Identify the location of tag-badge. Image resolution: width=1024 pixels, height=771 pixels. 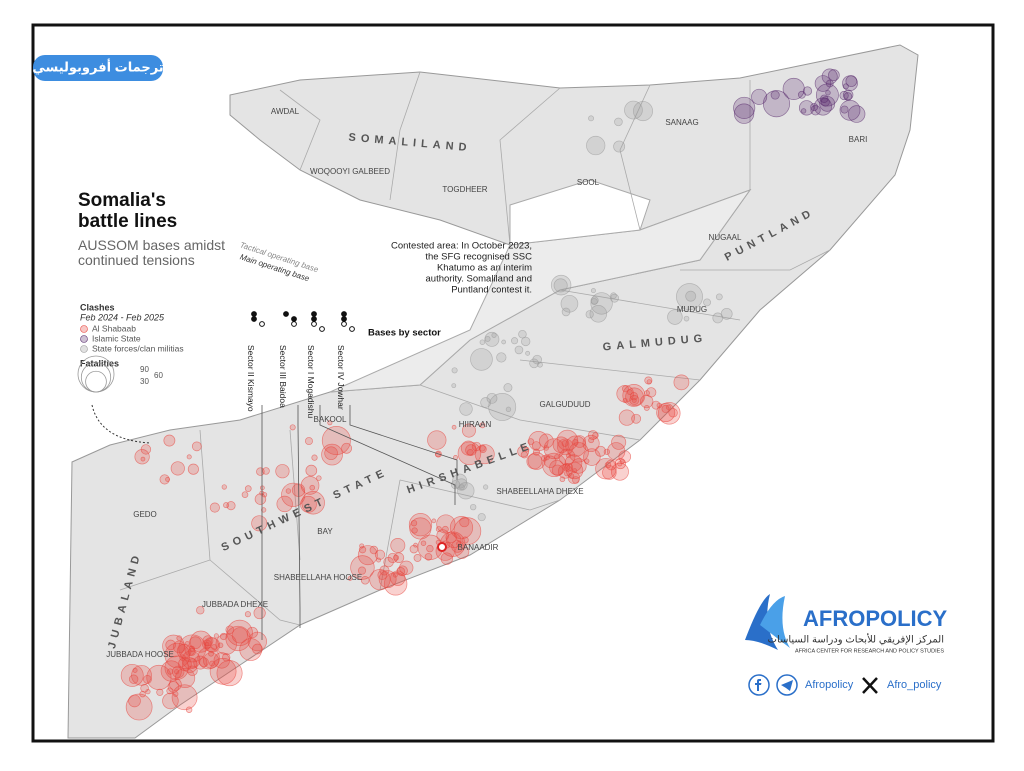
(98, 68).